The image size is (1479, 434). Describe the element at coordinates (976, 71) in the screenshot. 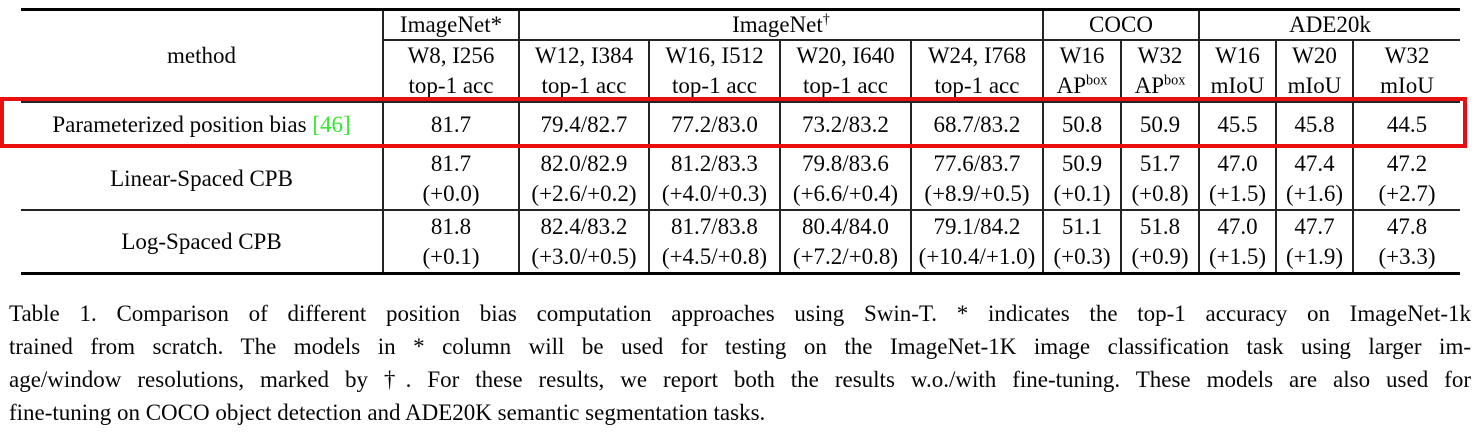

I see `subcol-header: W24, I768 top-1 acc` at that location.